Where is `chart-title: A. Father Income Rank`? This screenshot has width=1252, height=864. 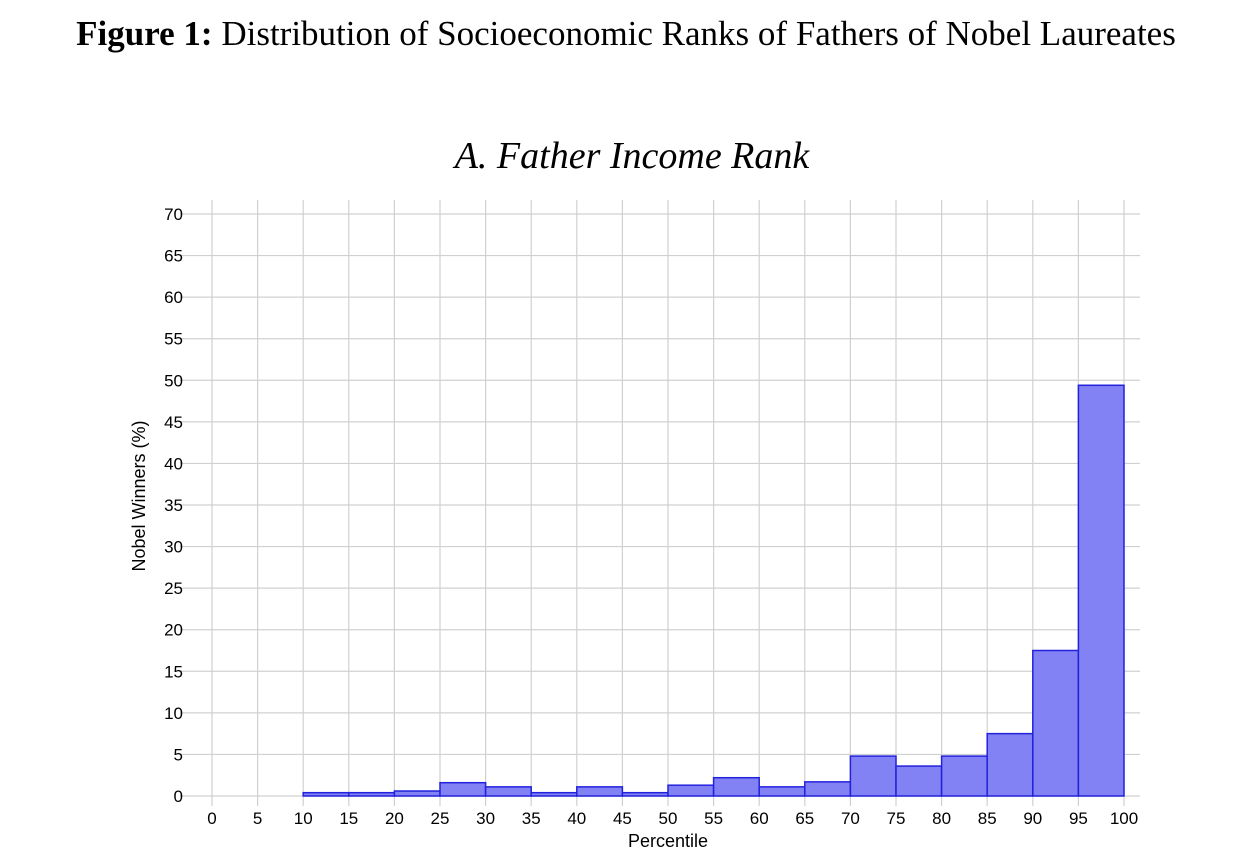 chart-title: A. Father Income Rank is located at coordinates (632, 156).